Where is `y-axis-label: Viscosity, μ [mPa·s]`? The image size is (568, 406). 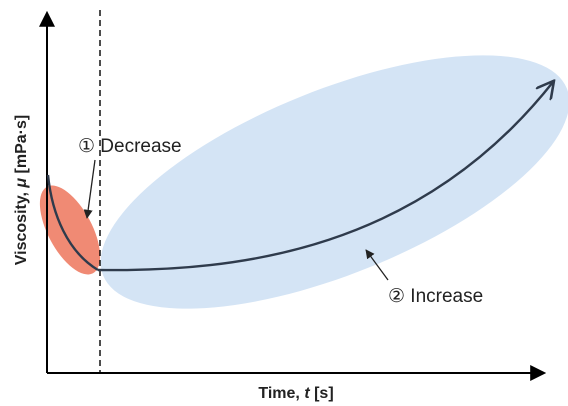
y-axis-label: Viscosity, μ [mPa·s] is located at coordinates (21, 190).